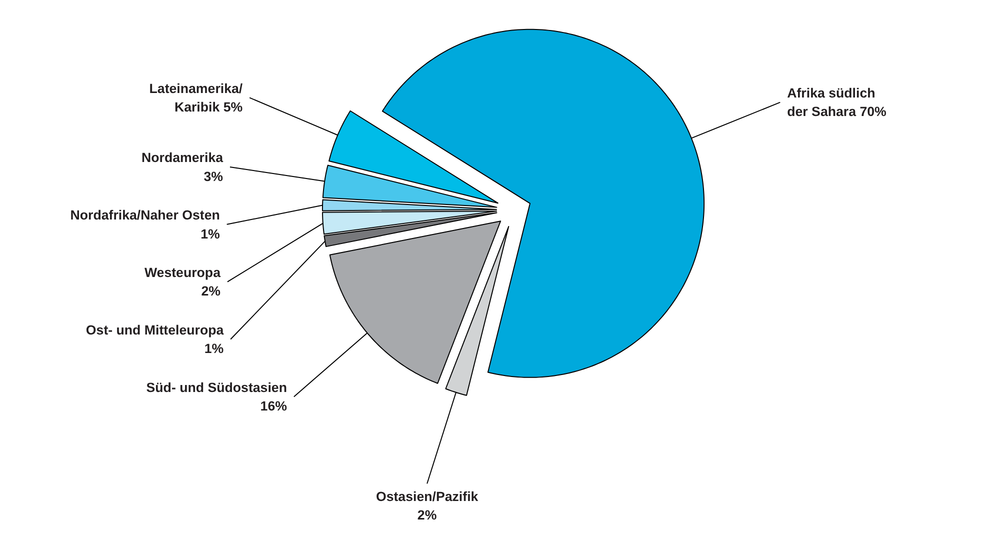 Image resolution: width=992 pixels, height=554 pixels. I want to click on slice-label: Lateinamerika/ Karibik 5%, so click(196, 97).